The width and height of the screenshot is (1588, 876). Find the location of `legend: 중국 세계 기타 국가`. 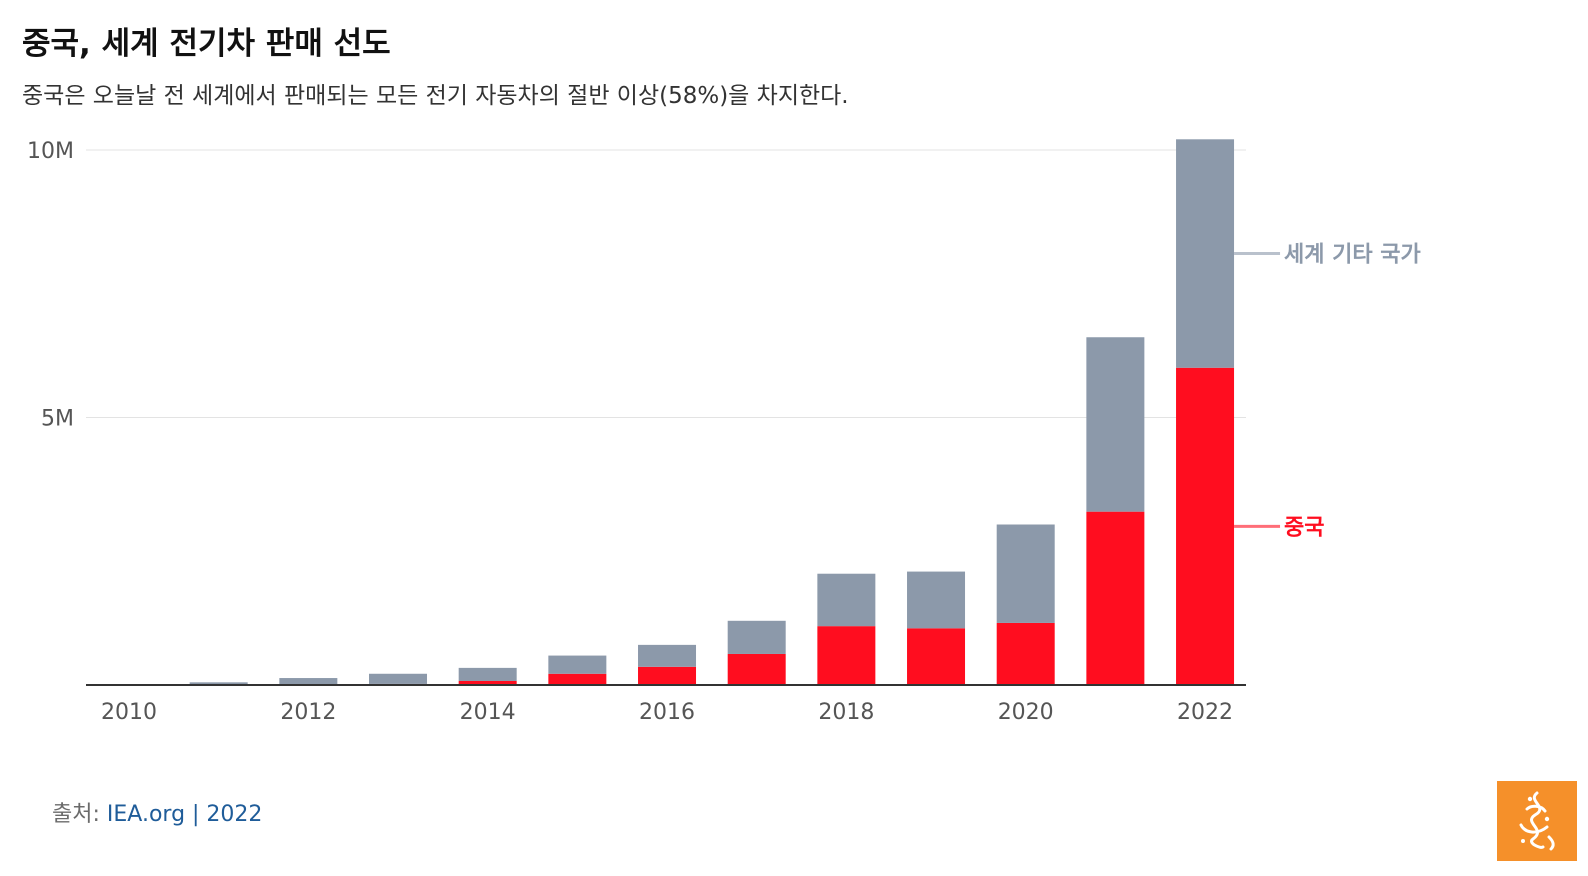

legend: 중국 세계 기타 국가 is located at coordinates (1327, 391).